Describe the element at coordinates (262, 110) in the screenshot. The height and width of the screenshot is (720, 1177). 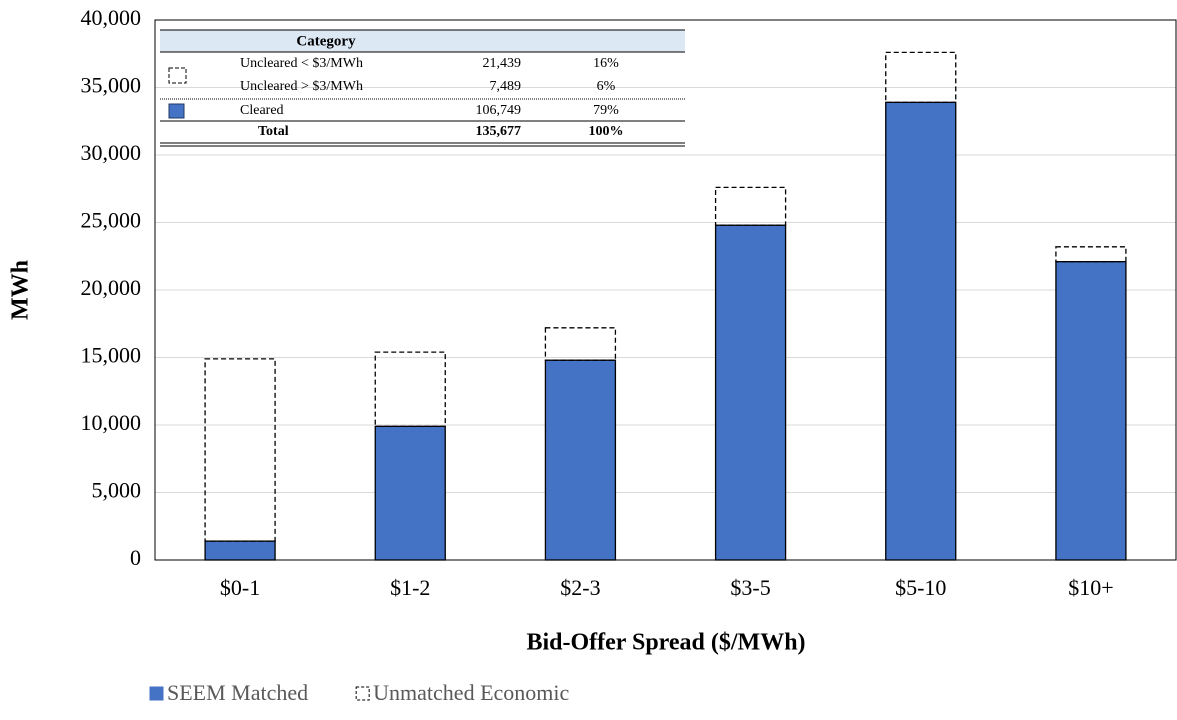
I see `table-cell: Cleared` at that location.